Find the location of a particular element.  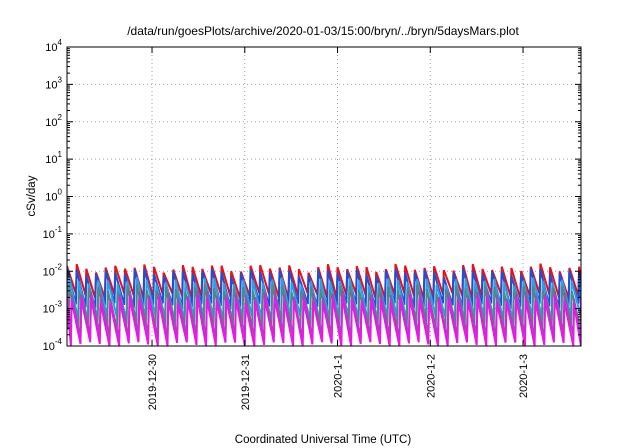

x-tick-label: 2020-1-3 is located at coordinates (524, 376).